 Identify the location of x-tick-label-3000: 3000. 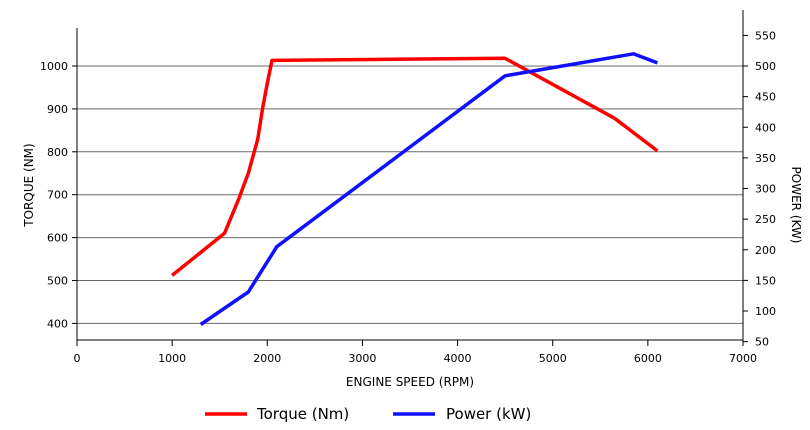
(362, 358).